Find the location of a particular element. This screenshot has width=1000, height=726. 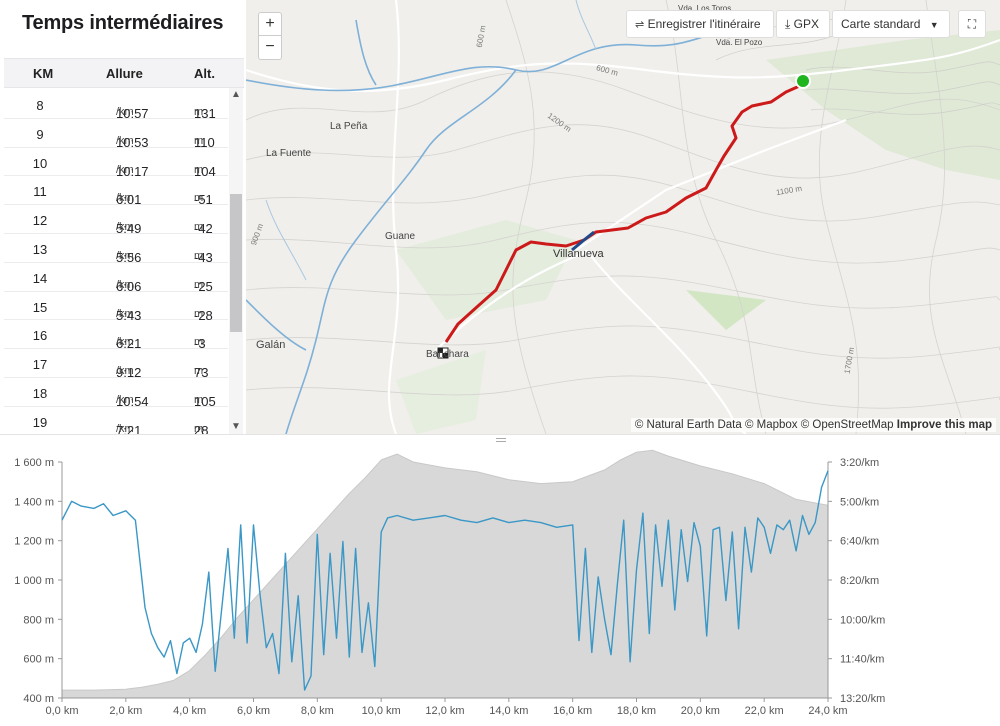

split-row: 16 6:21/km -3 m is located at coordinates (116, 335).